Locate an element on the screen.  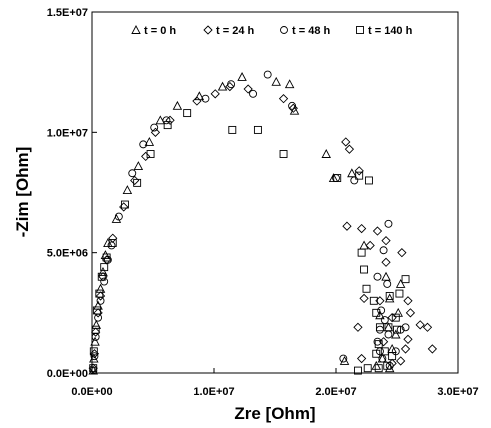
legend-item: t = 48 h is located at coordinates (305, 31).